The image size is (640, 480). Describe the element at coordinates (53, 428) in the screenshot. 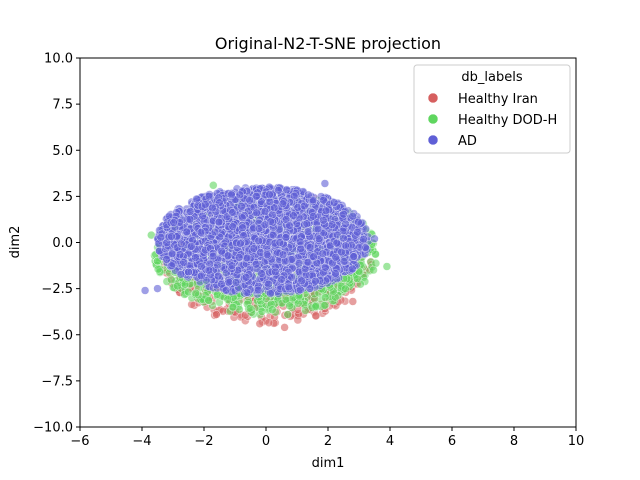

I see `y-tick-label: −10.0` at that location.